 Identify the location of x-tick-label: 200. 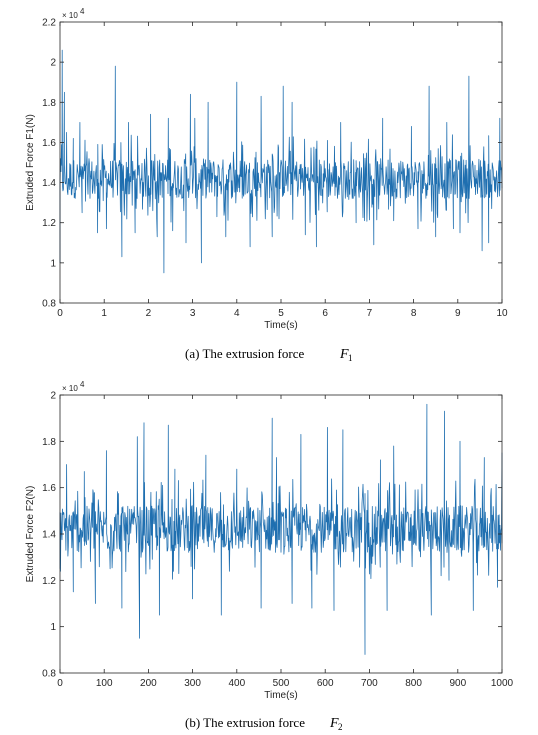
(148, 683).